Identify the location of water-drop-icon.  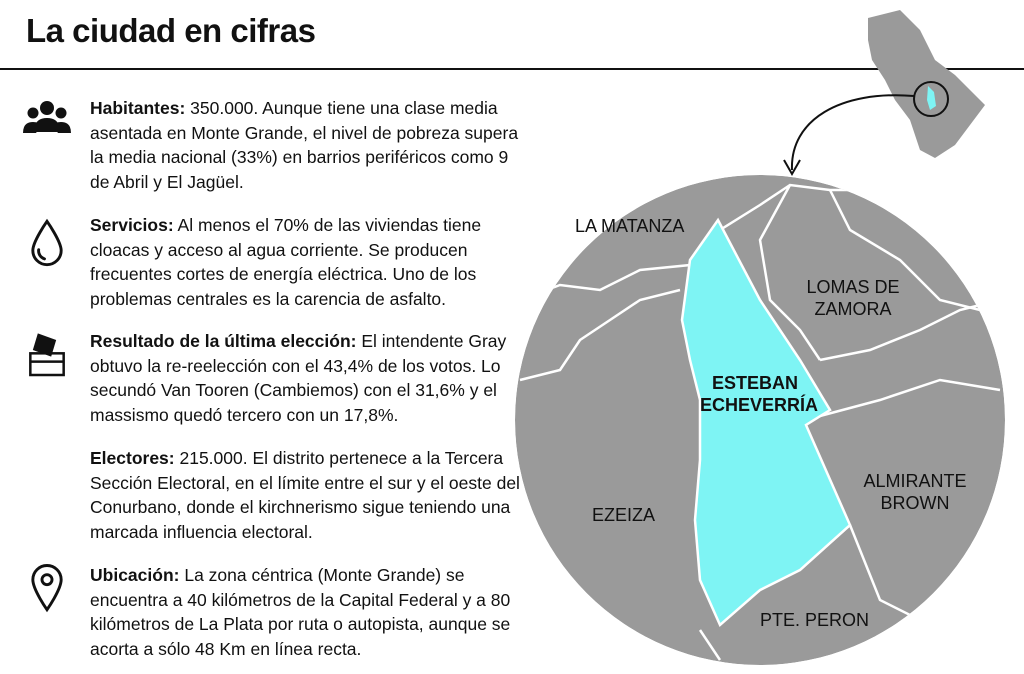
(47, 242).